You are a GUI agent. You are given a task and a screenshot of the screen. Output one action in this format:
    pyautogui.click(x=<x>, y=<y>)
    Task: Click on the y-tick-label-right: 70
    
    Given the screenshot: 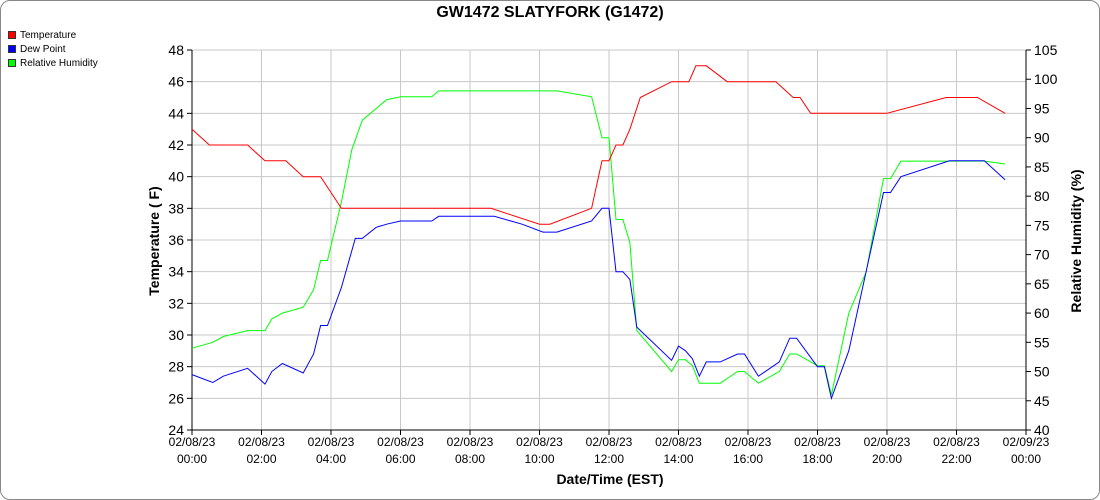 What is the action you would take?
    pyautogui.click(x=1042, y=255)
    